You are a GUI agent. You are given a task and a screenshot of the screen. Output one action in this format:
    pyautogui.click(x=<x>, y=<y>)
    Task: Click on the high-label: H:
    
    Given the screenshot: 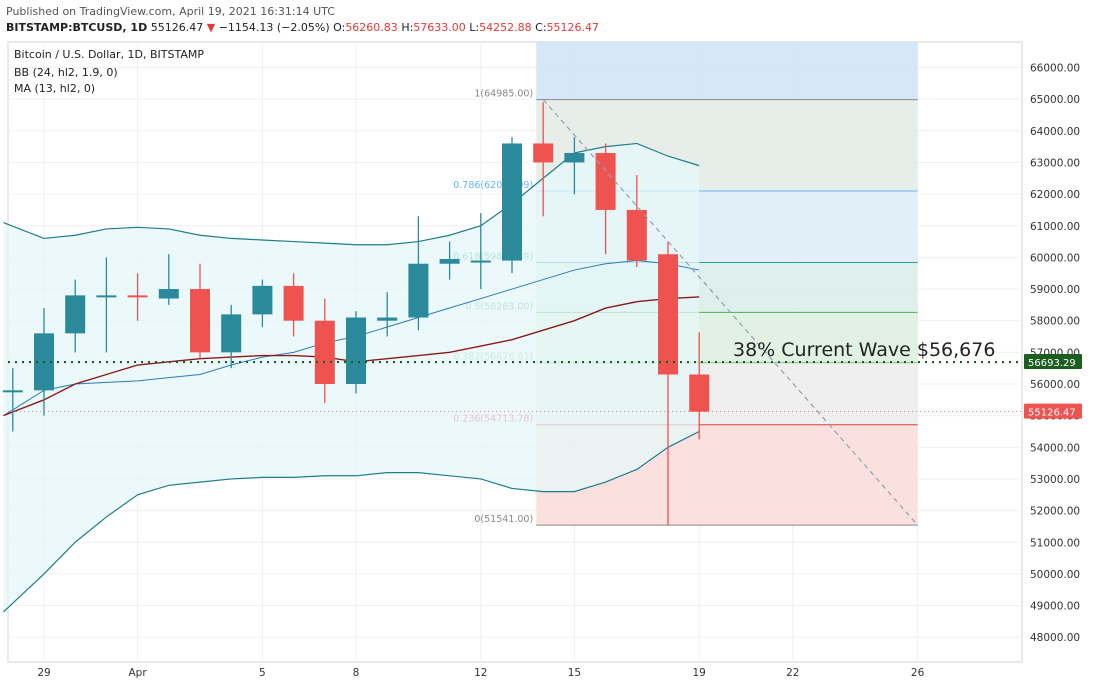 What is the action you would take?
    pyautogui.click(x=407, y=27)
    